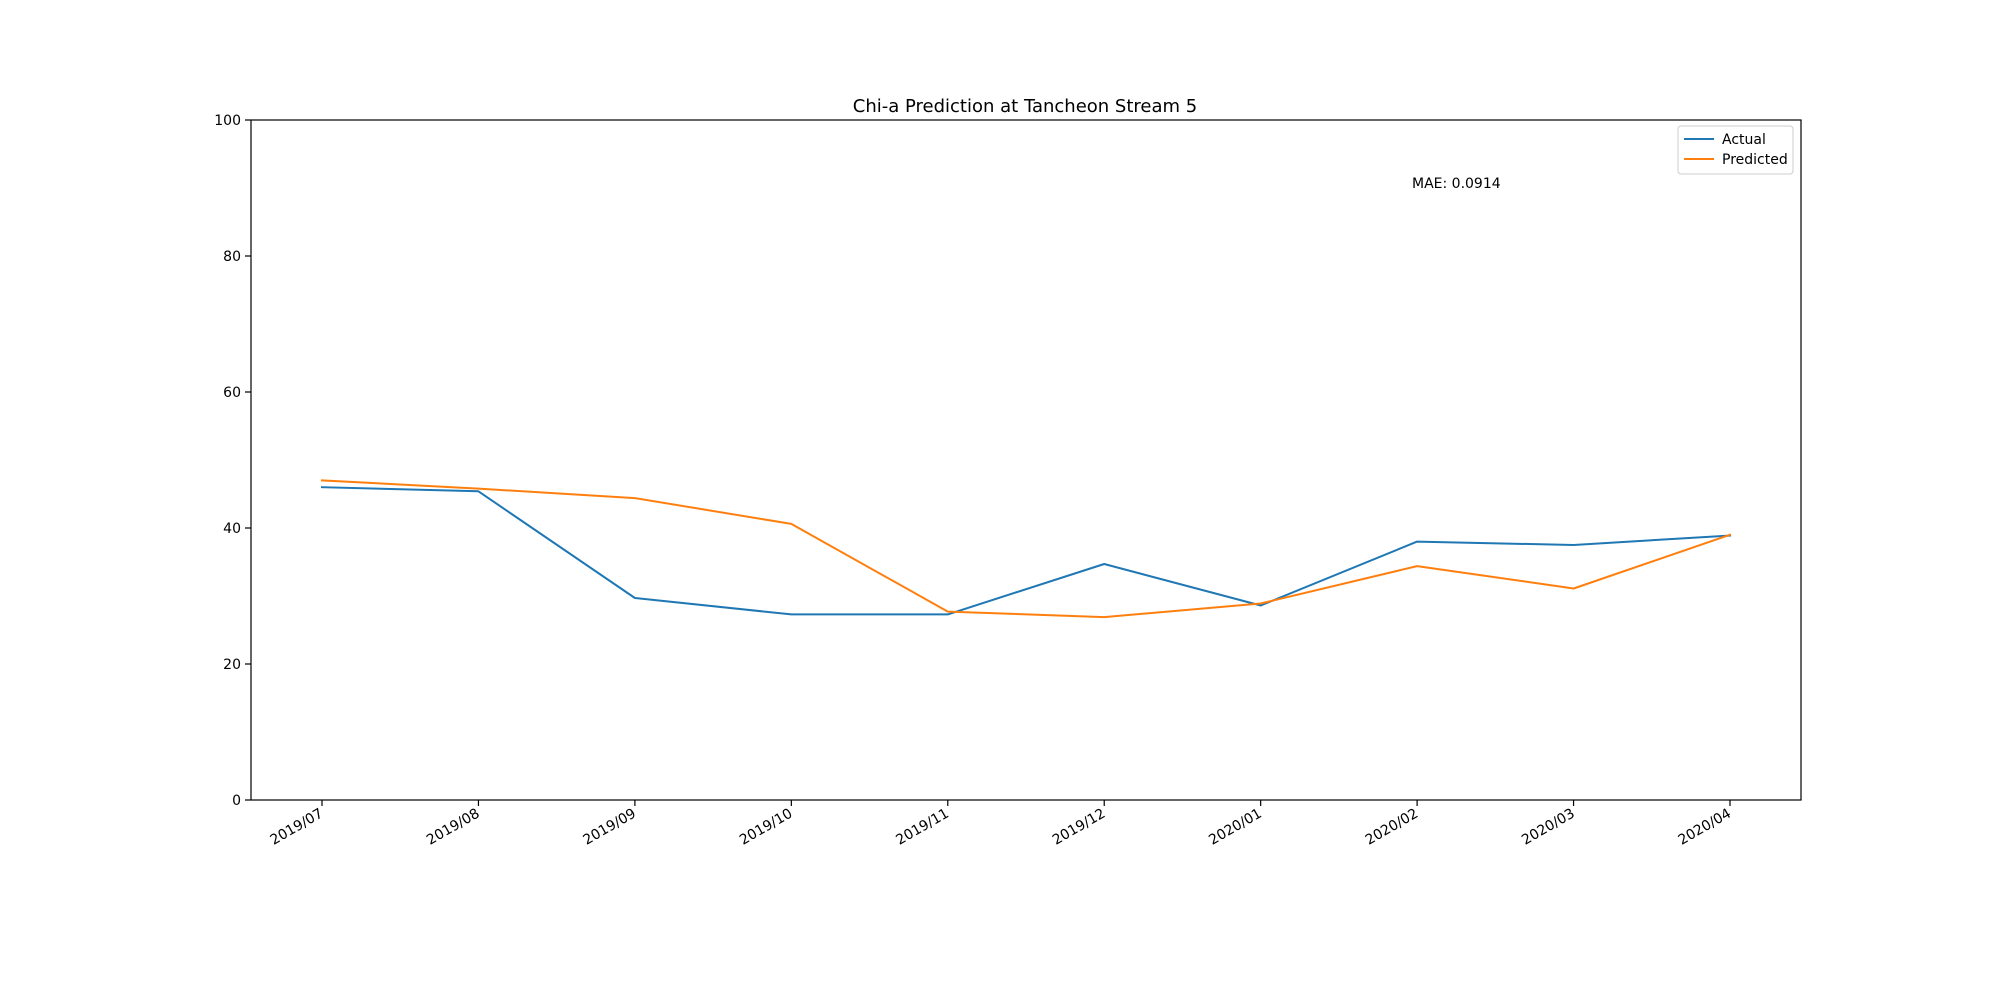 The height and width of the screenshot is (1000, 2000). I want to click on legend-label-actual: Actual, so click(1744, 140).